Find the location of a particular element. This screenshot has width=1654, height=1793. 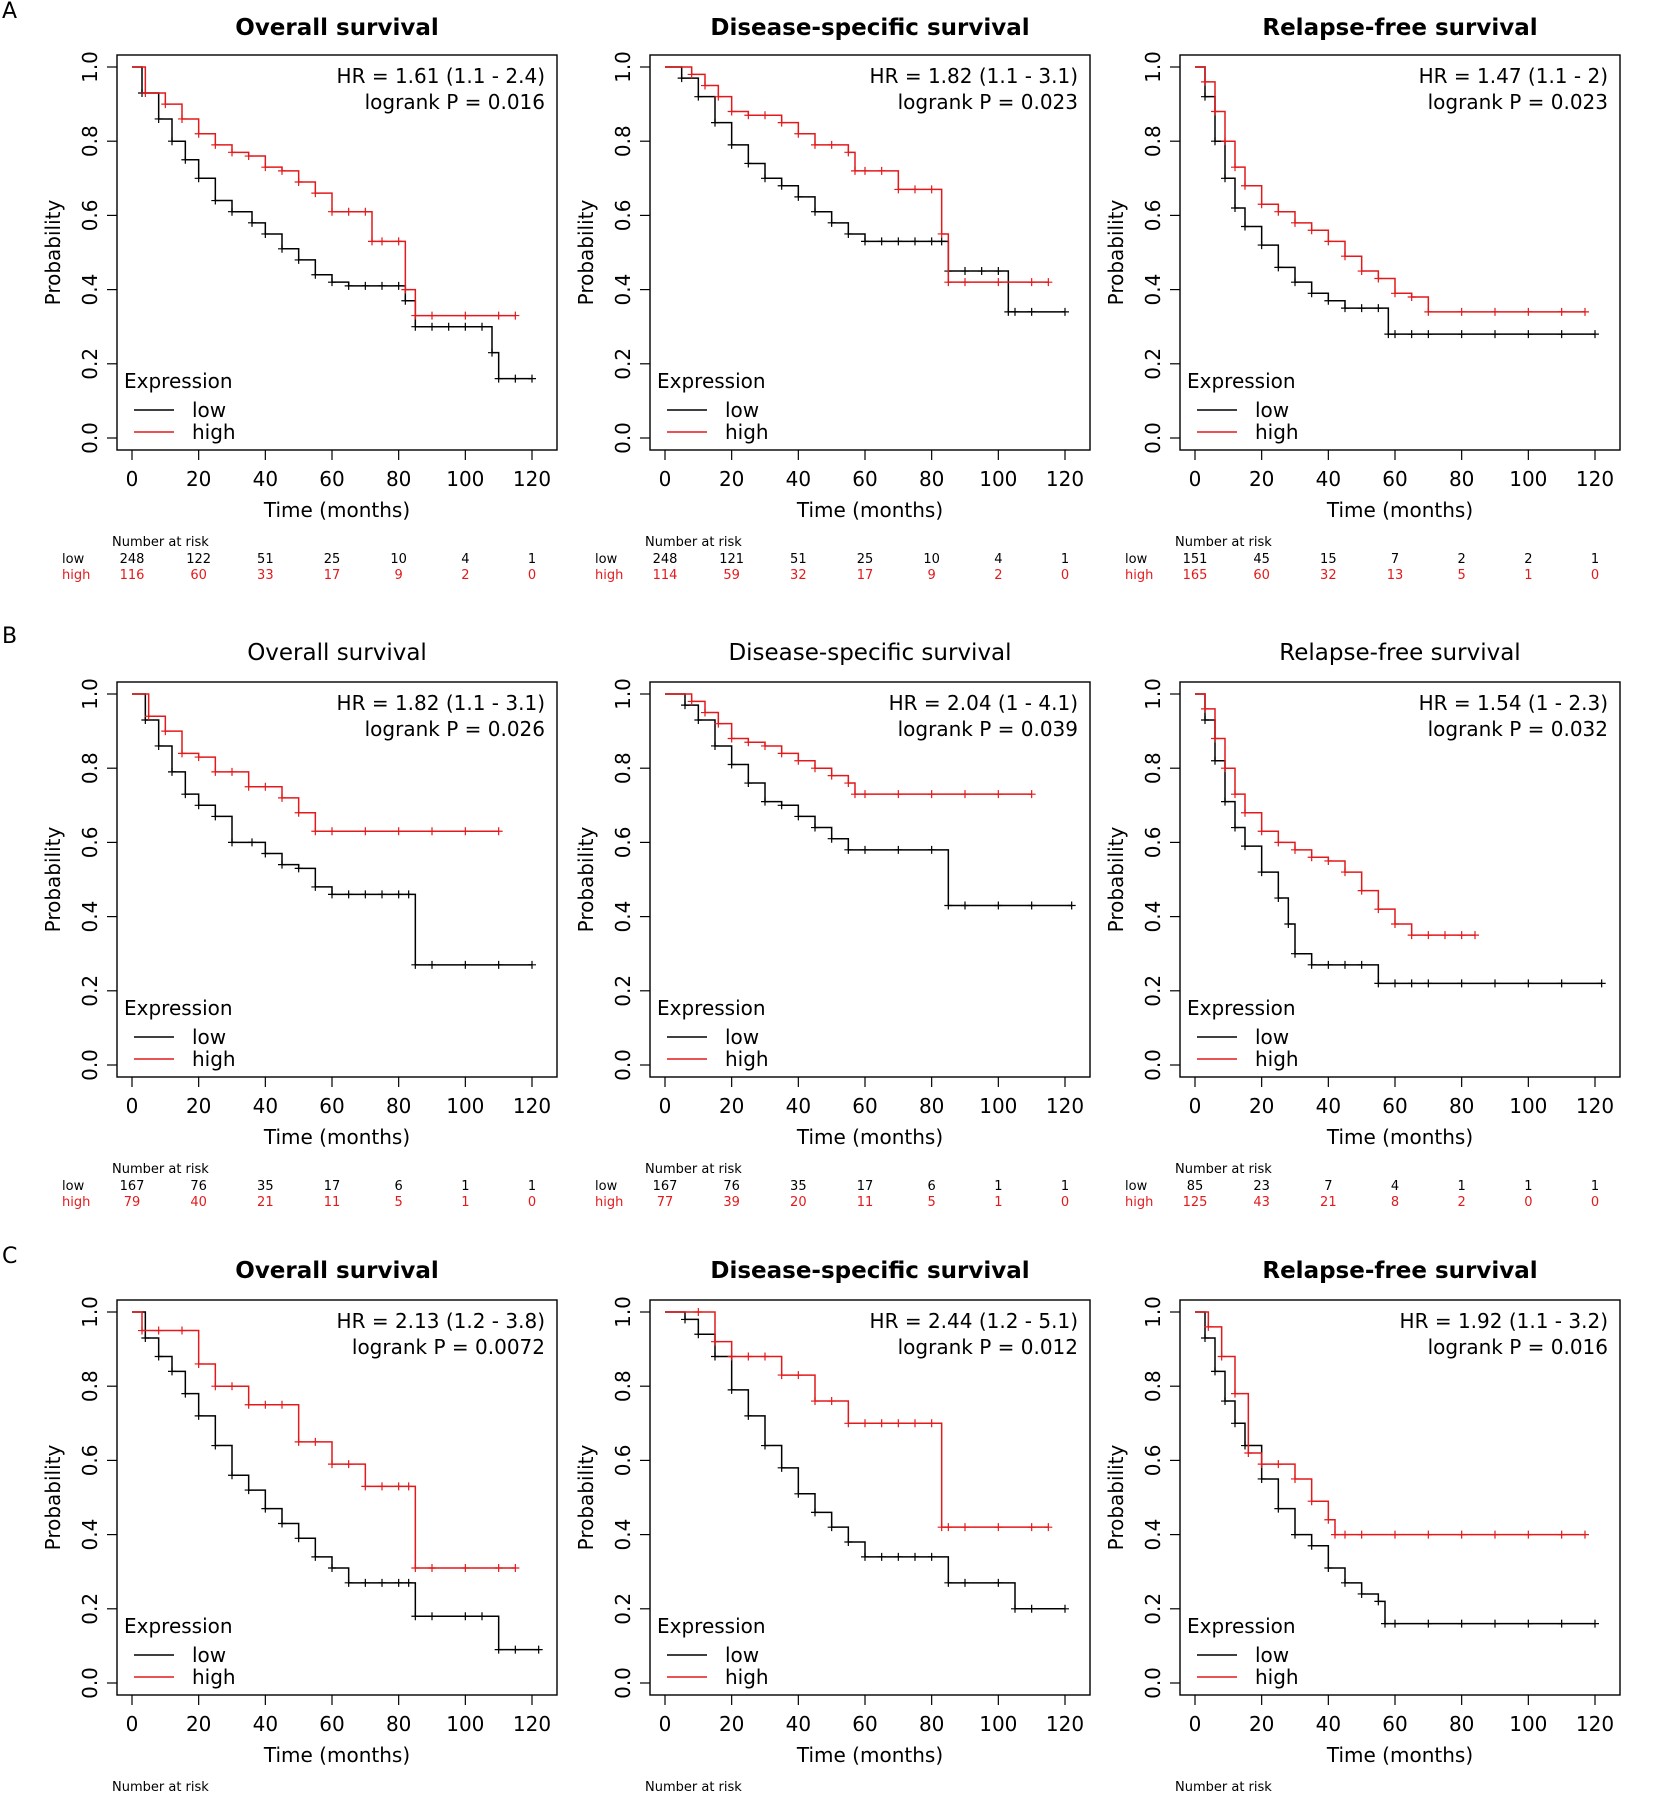

hazard-ratio: HR = 2.04 (1 - 4.1) is located at coordinates (983, 703).